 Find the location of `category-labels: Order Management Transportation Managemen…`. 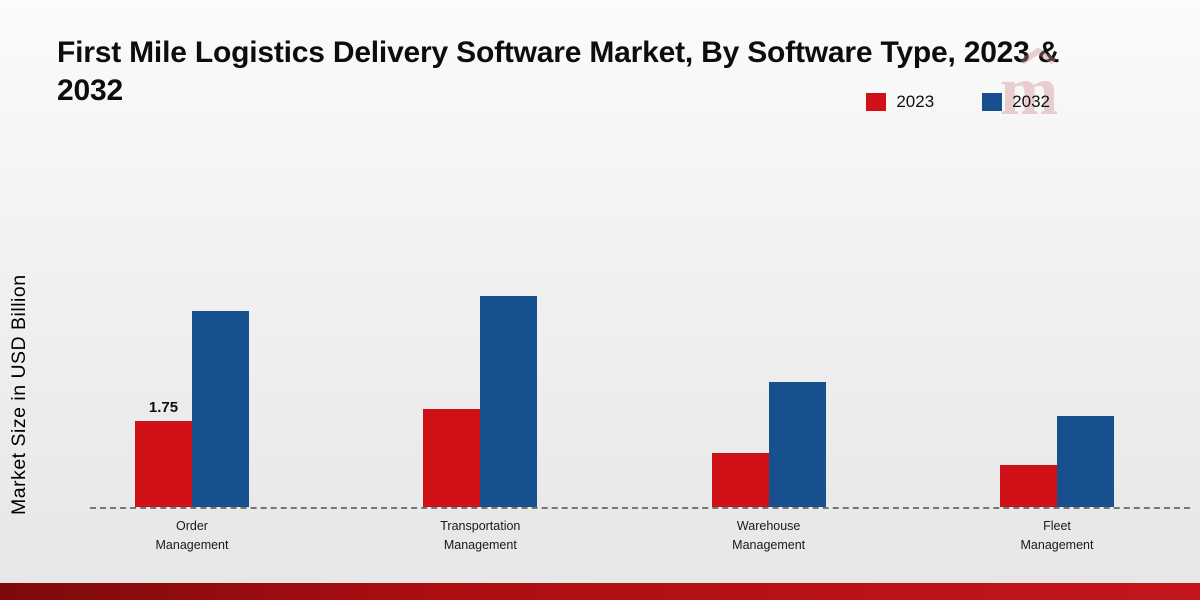

category-labels: Order Management Transportation Managemen… is located at coordinates (640, 532).